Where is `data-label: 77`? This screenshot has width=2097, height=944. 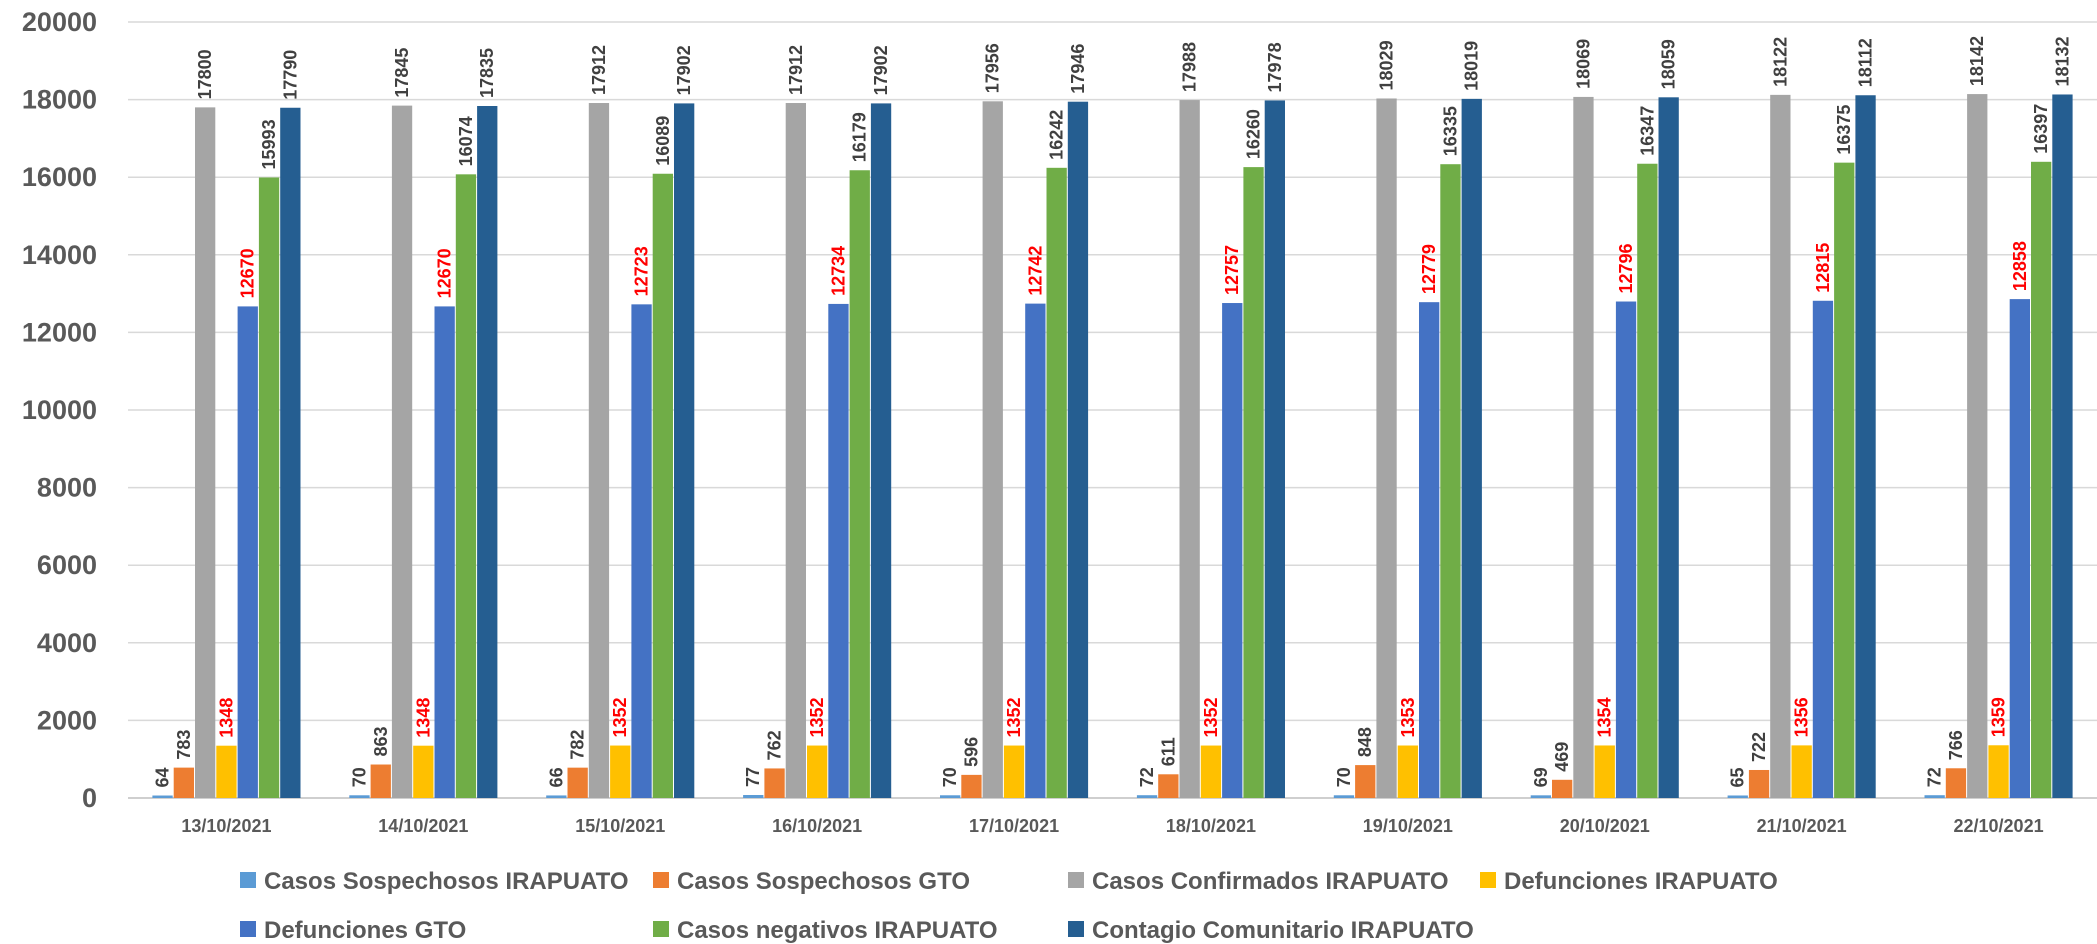
data-label: 77 is located at coordinates (753, 777).